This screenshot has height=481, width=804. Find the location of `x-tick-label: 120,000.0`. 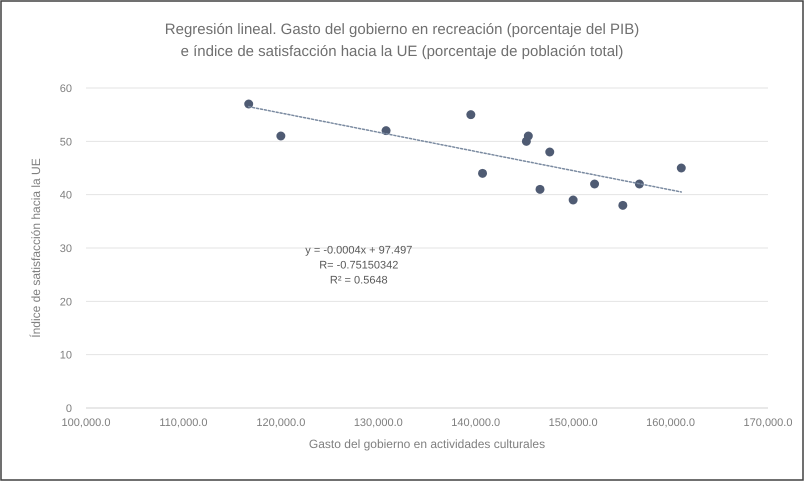

x-tick-label: 120,000.0 is located at coordinates (281, 423).